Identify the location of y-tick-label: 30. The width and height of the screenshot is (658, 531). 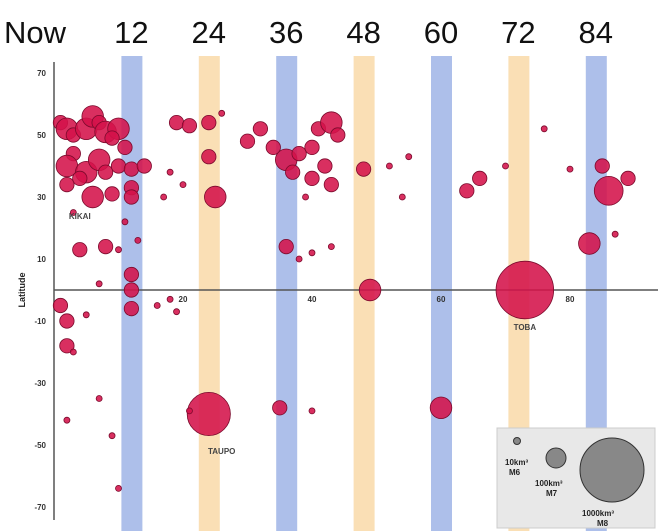
(41, 197).